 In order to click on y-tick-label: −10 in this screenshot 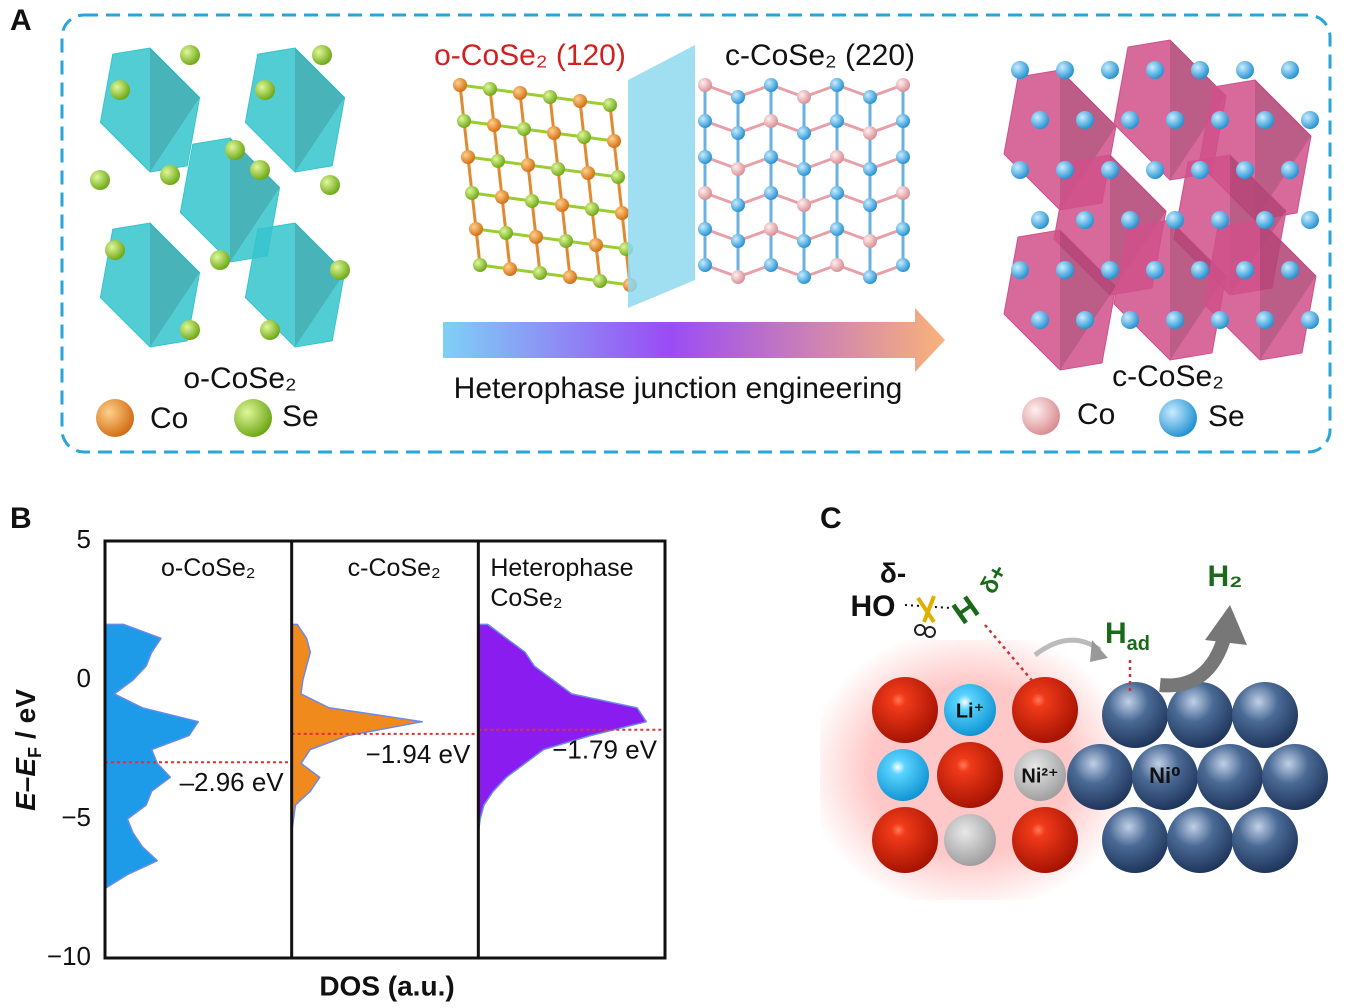, I will do `click(69, 956)`.